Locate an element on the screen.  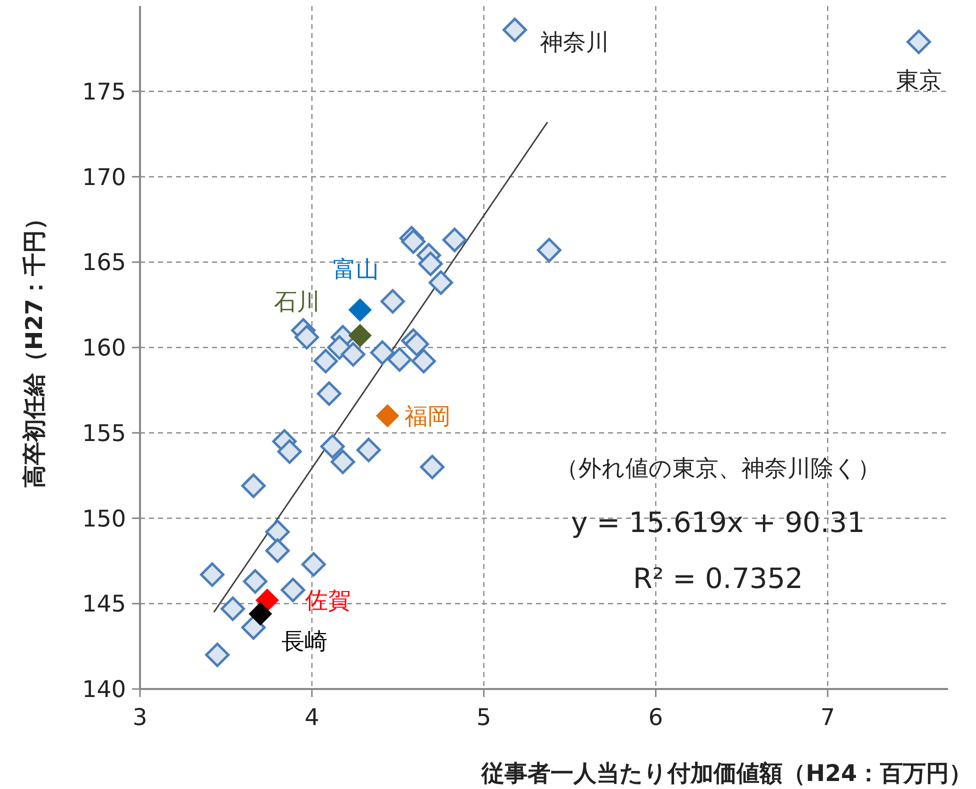
y-tick-label: 155 is located at coordinates (104, 433).